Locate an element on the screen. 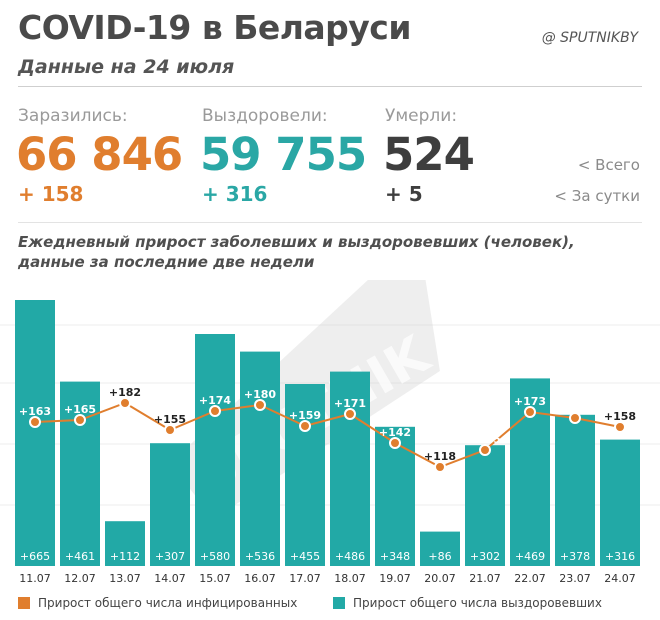 The width and height of the screenshot is (660, 620). died-total: 524 is located at coordinates (429, 154).